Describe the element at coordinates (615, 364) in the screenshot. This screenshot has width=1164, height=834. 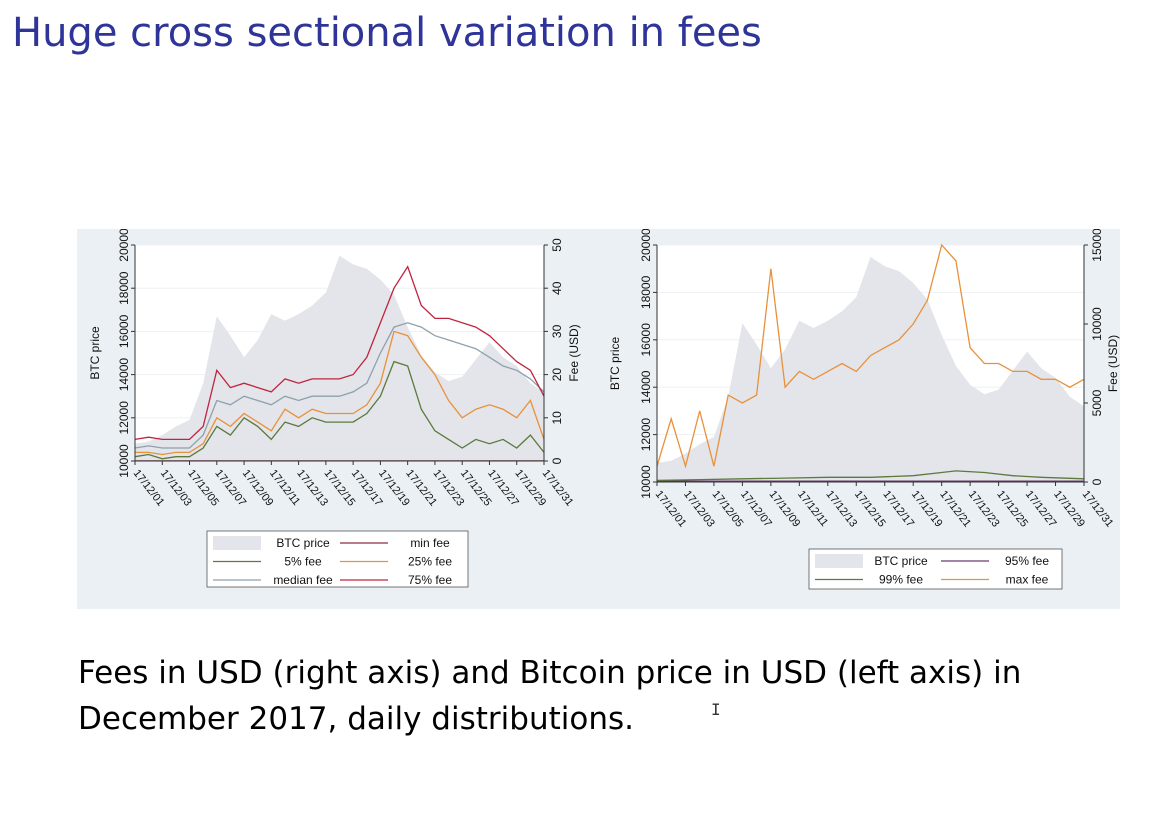
I see `c1-y-left-axis-title: BTC price` at that location.